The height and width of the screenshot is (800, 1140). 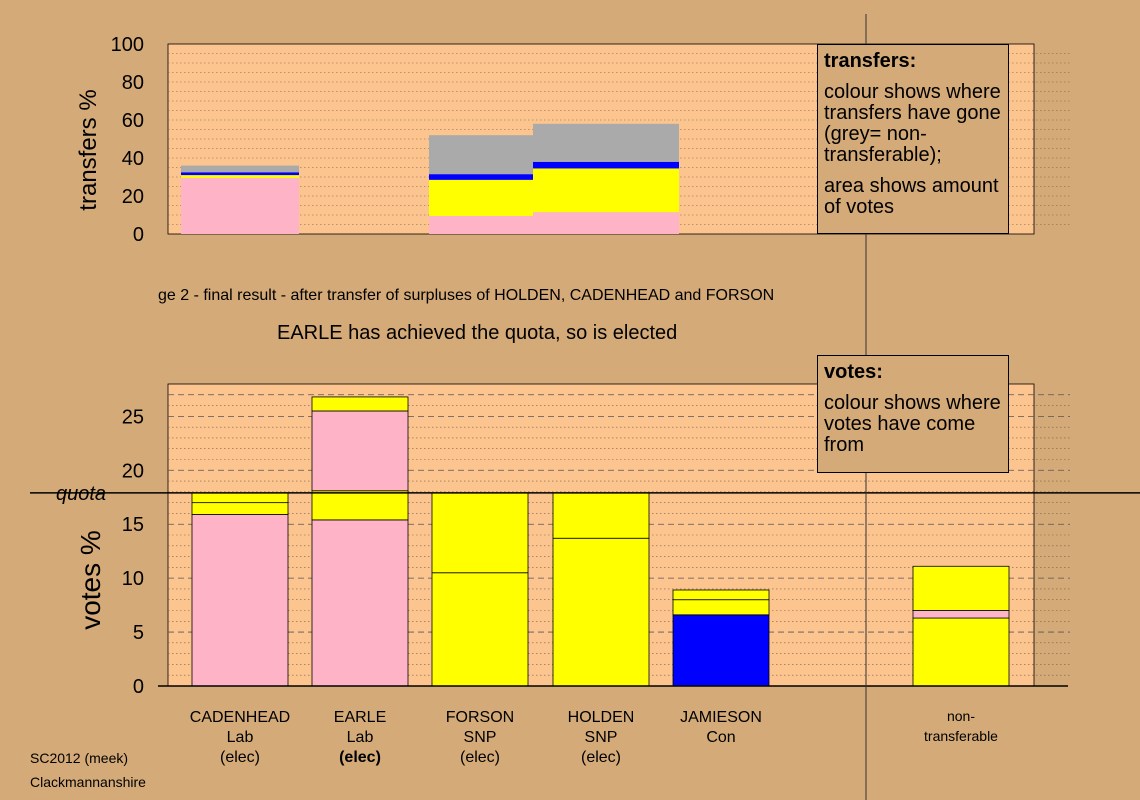 What do you see at coordinates (961, 716) in the screenshot?
I see `candidate-name: non-` at bounding box center [961, 716].